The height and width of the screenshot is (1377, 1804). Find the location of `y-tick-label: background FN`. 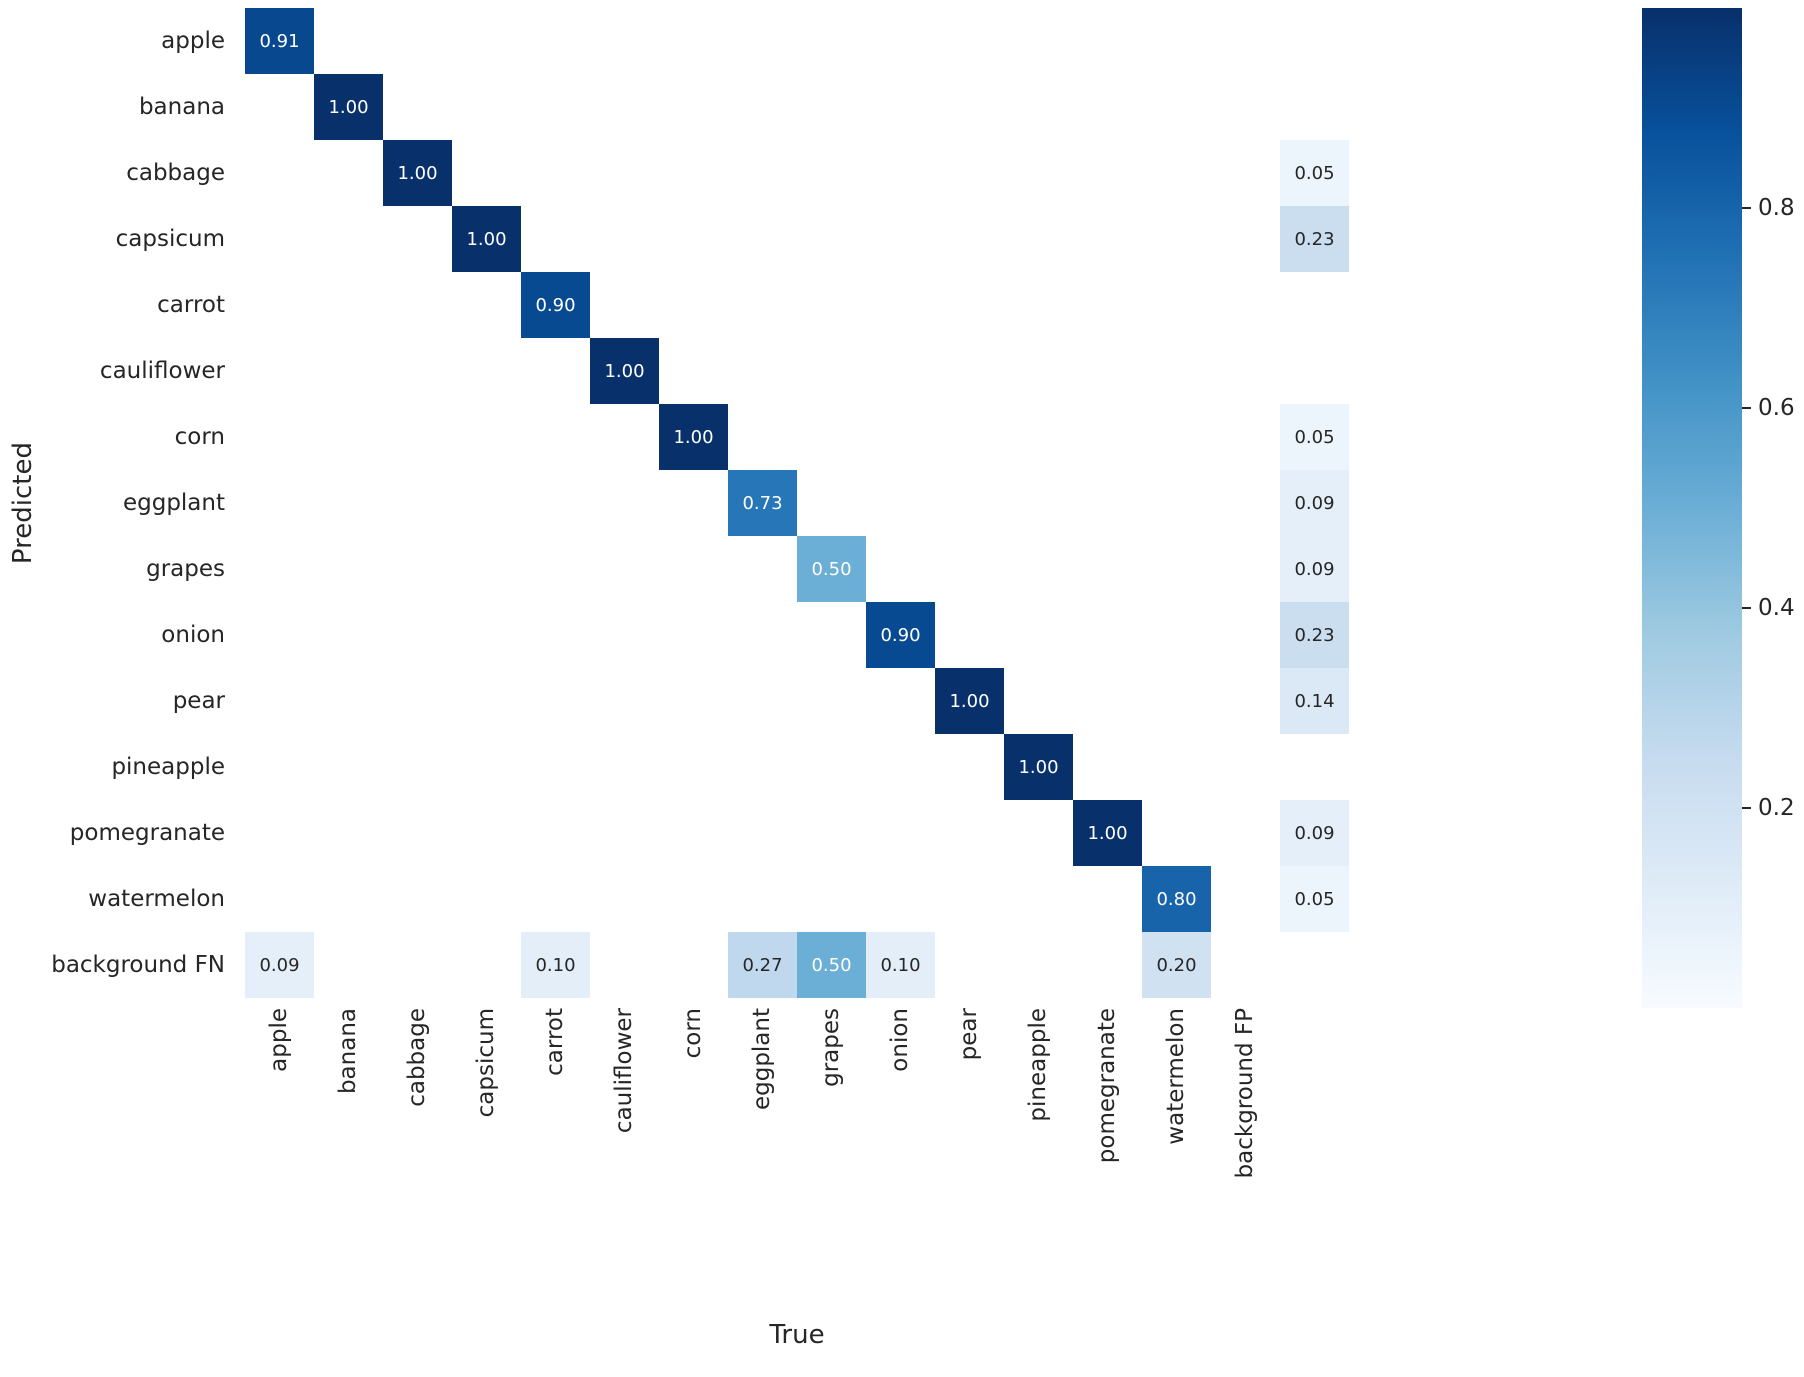

y-tick-label: background FN is located at coordinates (138, 965).